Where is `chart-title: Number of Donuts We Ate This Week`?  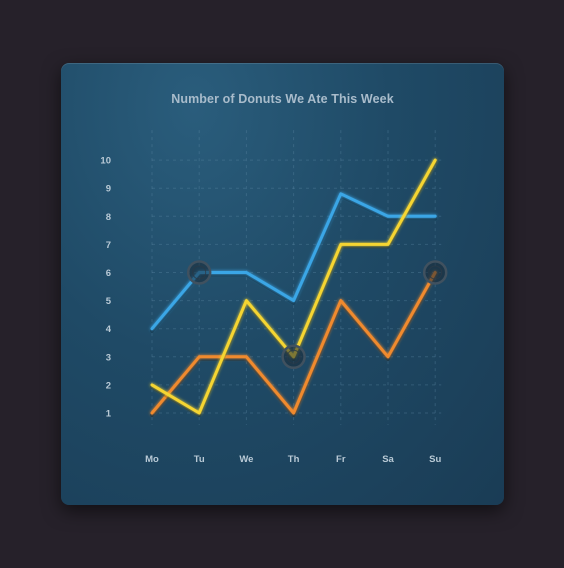
chart-title: Number of Donuts We Ate This Week is located at coordinates (282, 99).